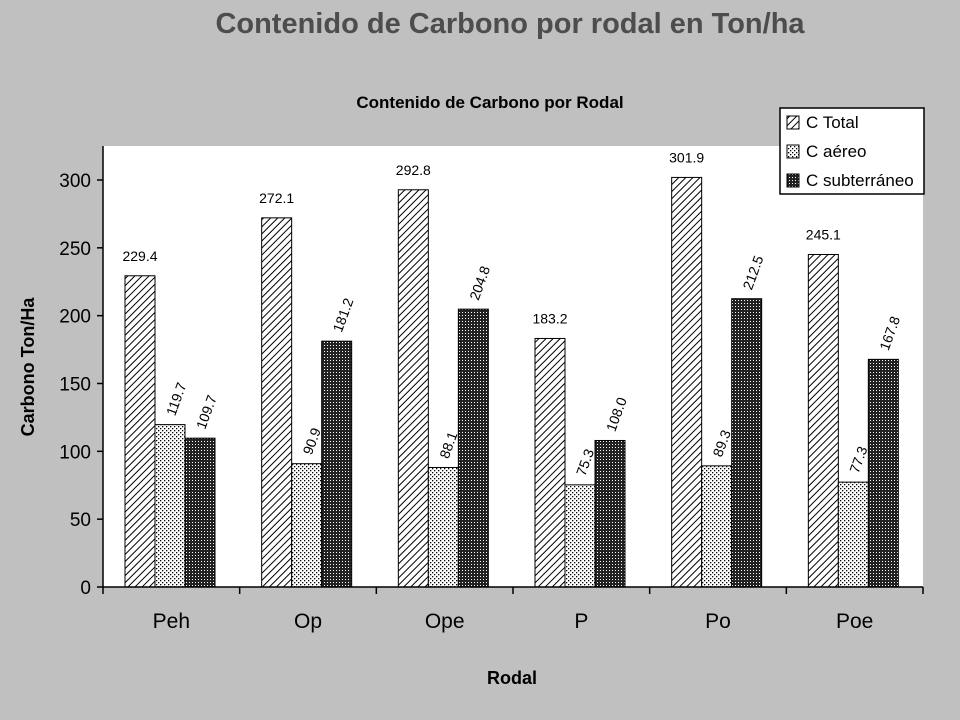 The image size is (960, 720). What do you see at coordinates (860, 180) in the screenshot?
I see `legend-label-c-subterraneo: C subterráneo` at bounding box center [860, 180].